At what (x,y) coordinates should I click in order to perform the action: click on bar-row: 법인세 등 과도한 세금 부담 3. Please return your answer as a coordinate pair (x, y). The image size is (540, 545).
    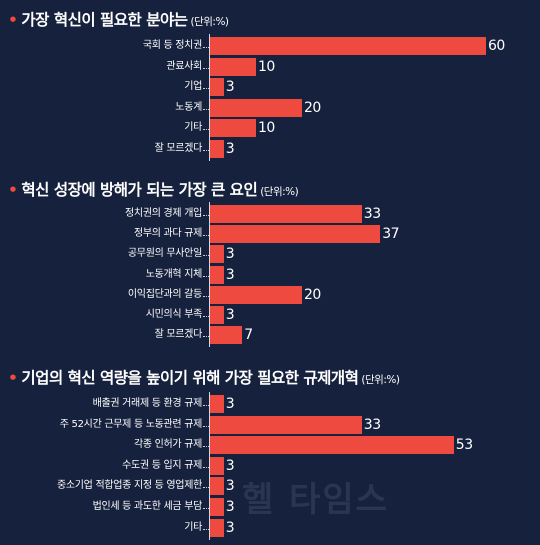
    Looking at the image, I should click on (270, 507).